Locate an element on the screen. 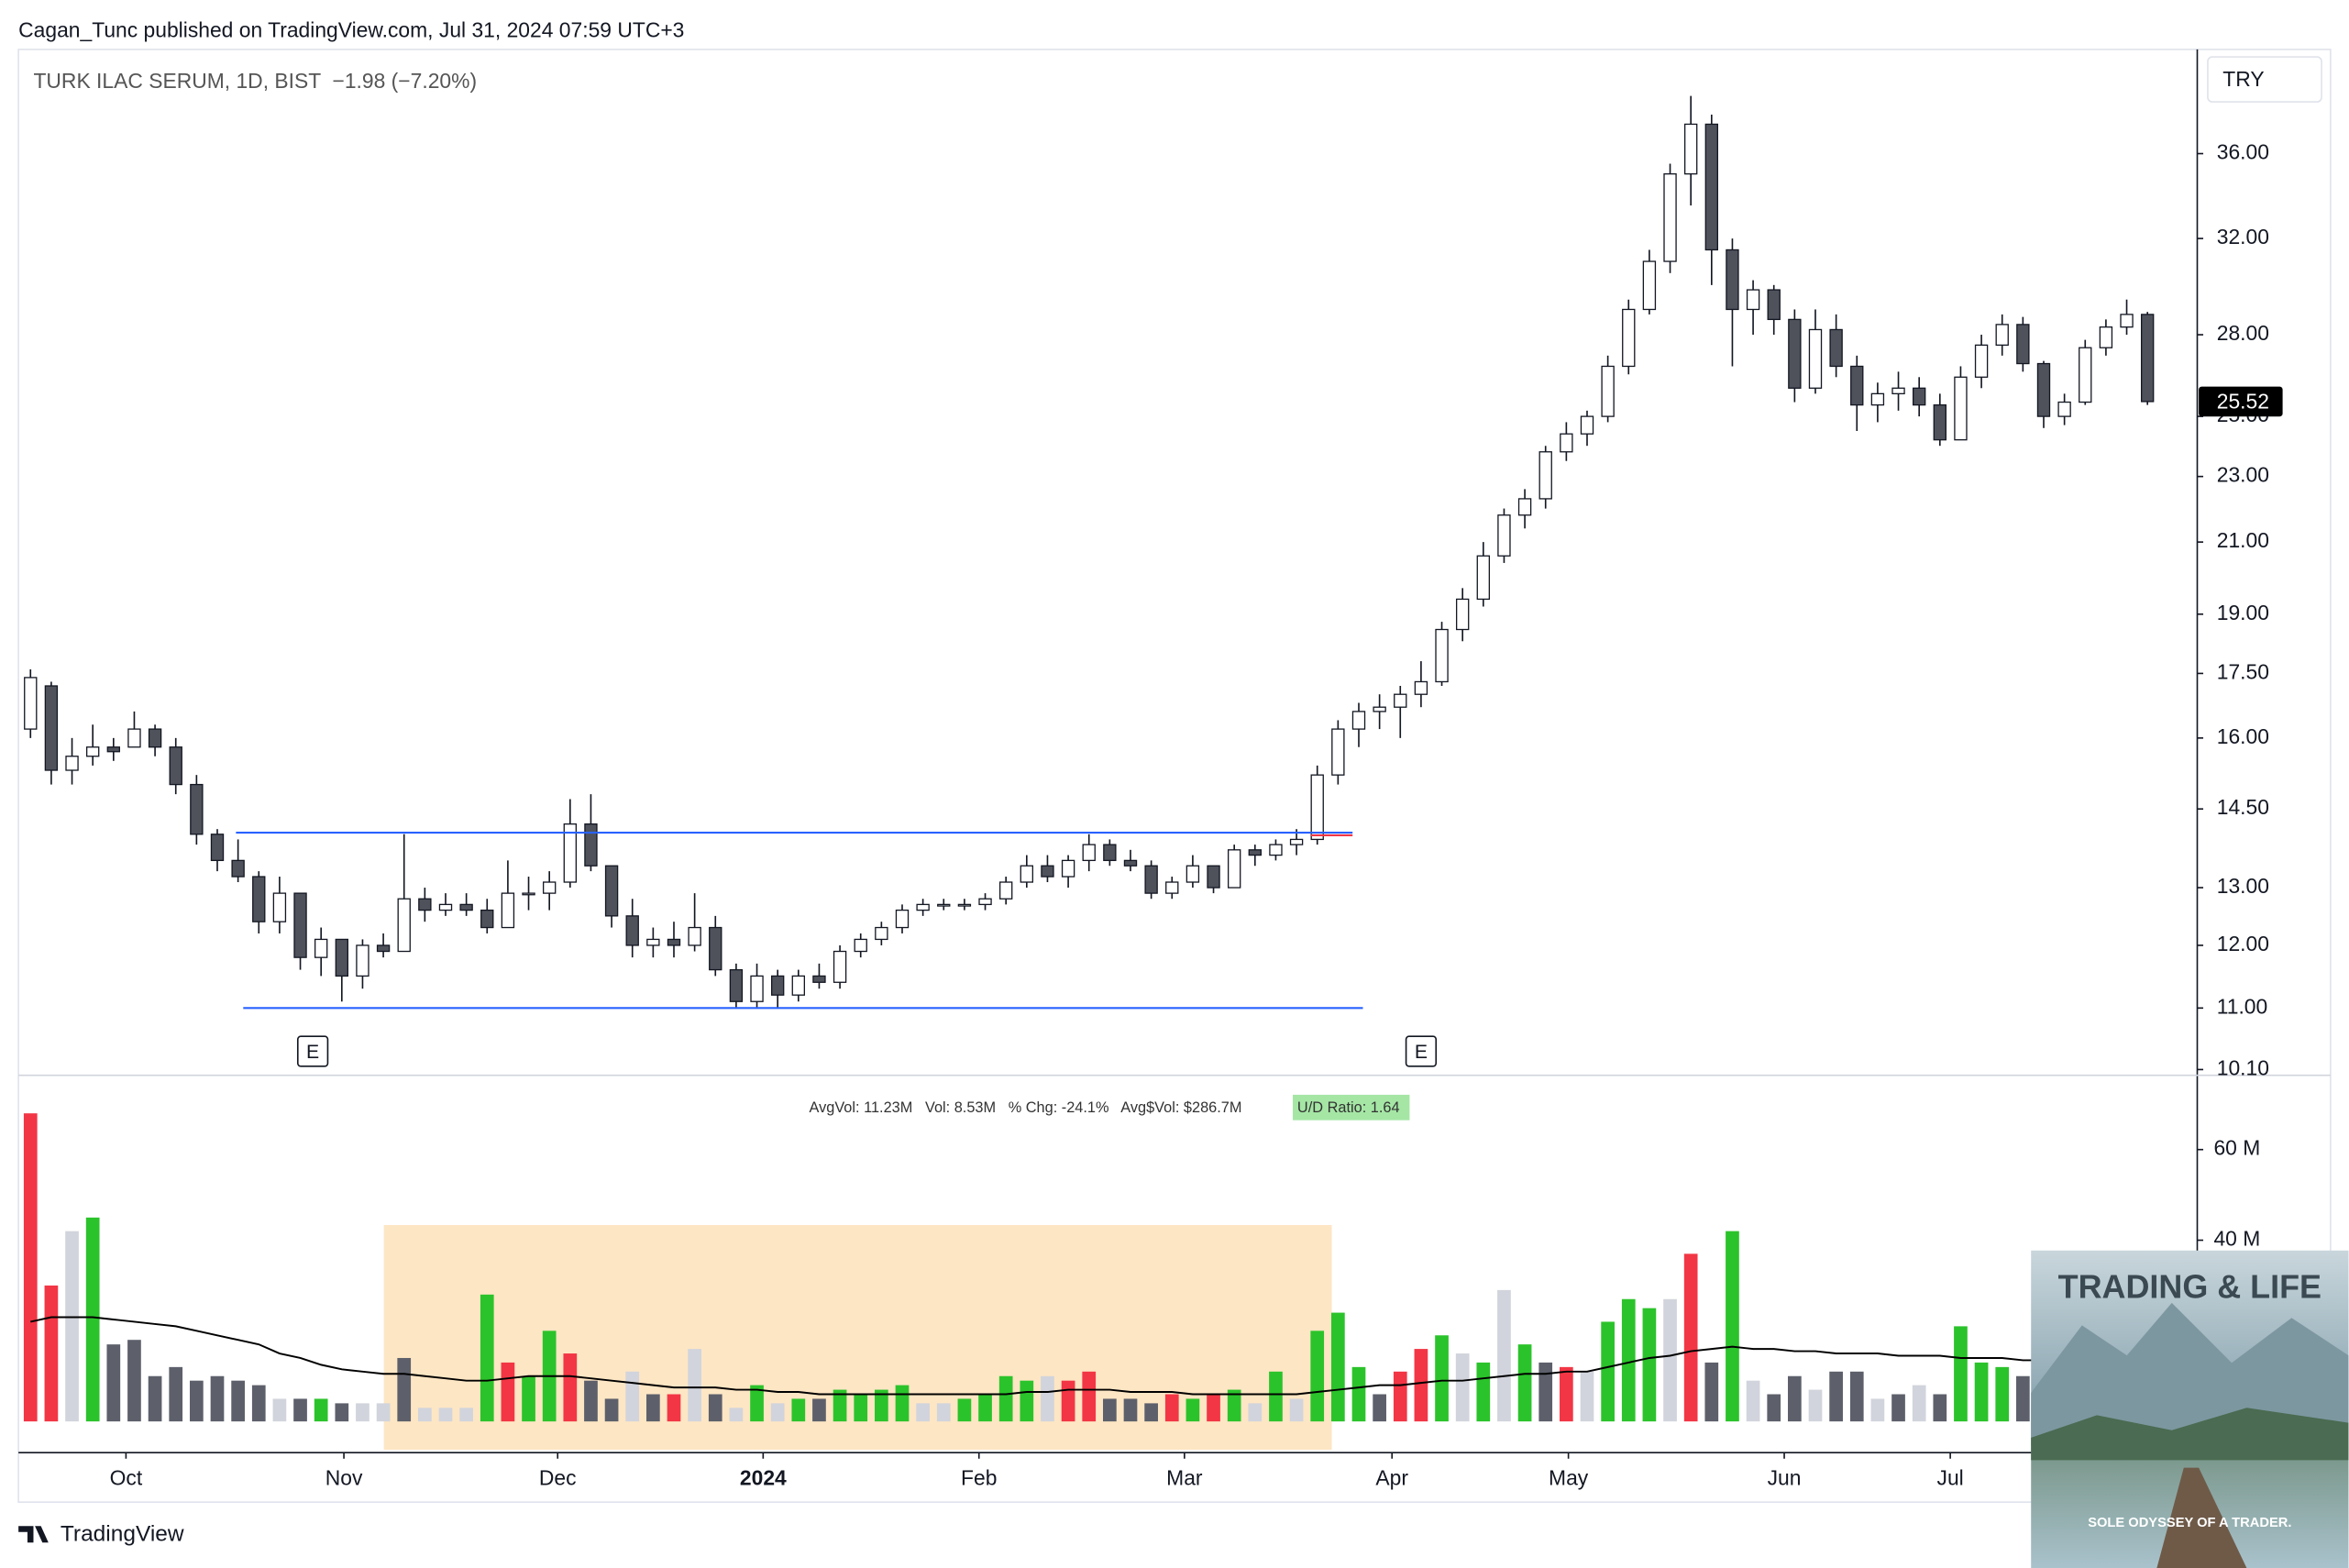 The width and height of the screenshot is (2349, 1568). x-tick-label: Feb is located at coordinates (979, 1478).